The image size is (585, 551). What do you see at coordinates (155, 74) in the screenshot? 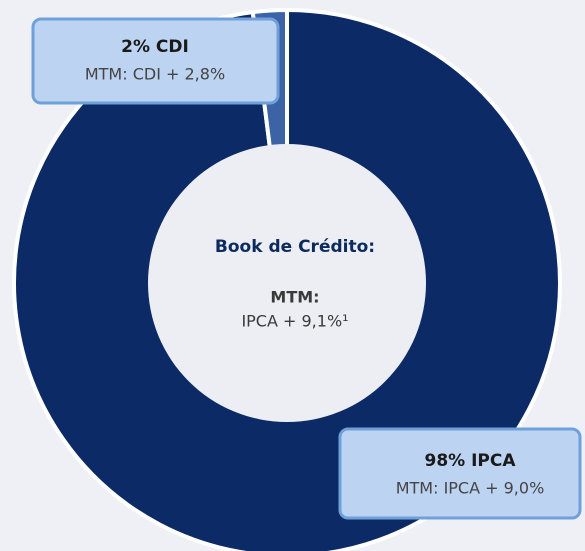
I see `data-sublabel: MTM: CDI + 2,8%` at bounding box center [155, 74].